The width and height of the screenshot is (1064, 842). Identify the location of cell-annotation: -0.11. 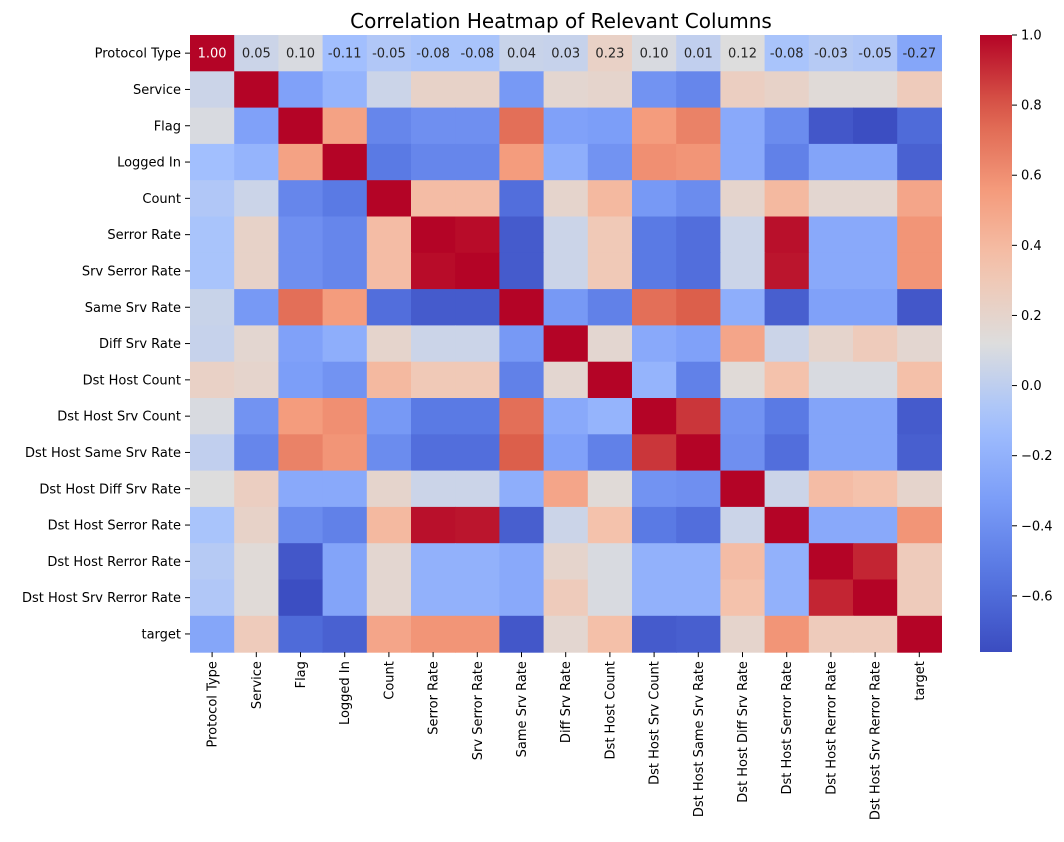
(345, 54).